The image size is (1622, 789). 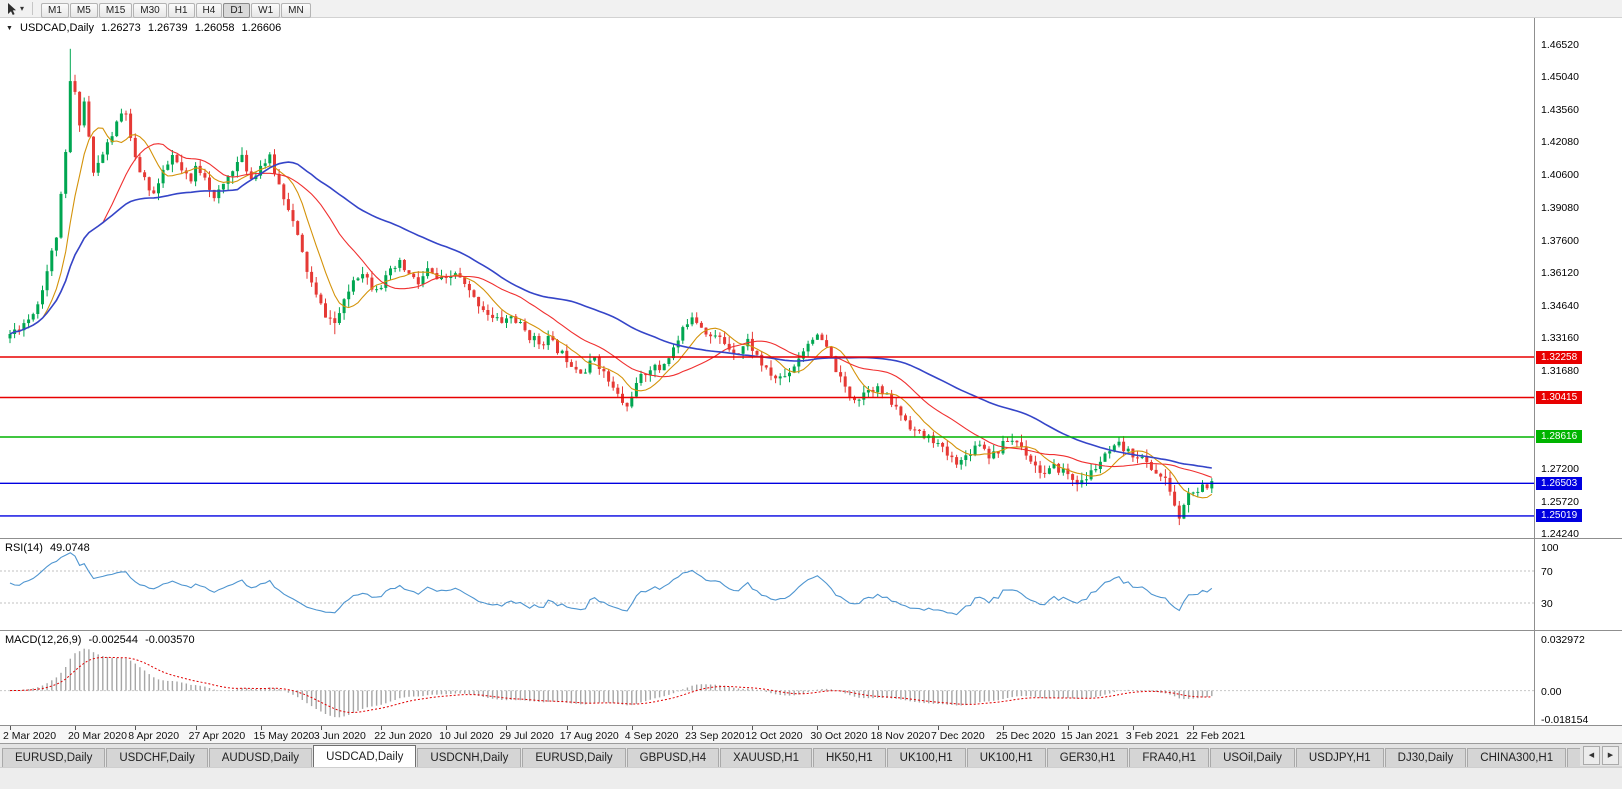 What do you see at coordinates (11, 8) in the screenshot?
I see `cursor-tool-icon` at bounding box center [11, 8].